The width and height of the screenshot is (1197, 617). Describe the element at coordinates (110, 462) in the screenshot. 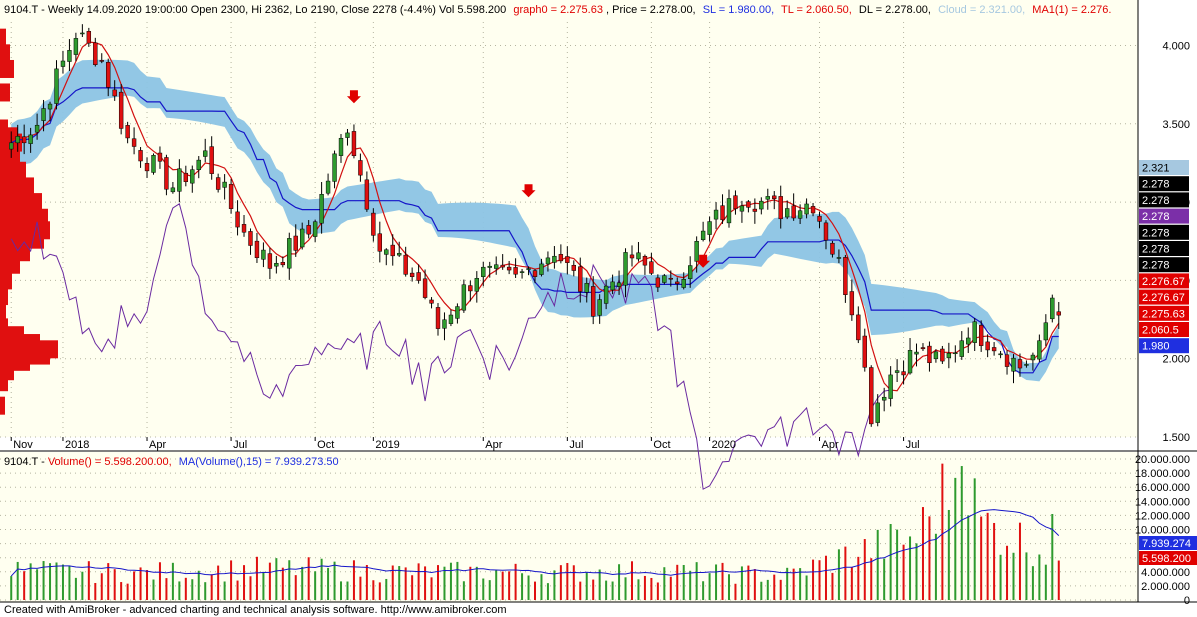

I see `volume-header-volume: Volume() = 5.598.200.00,` at that location.